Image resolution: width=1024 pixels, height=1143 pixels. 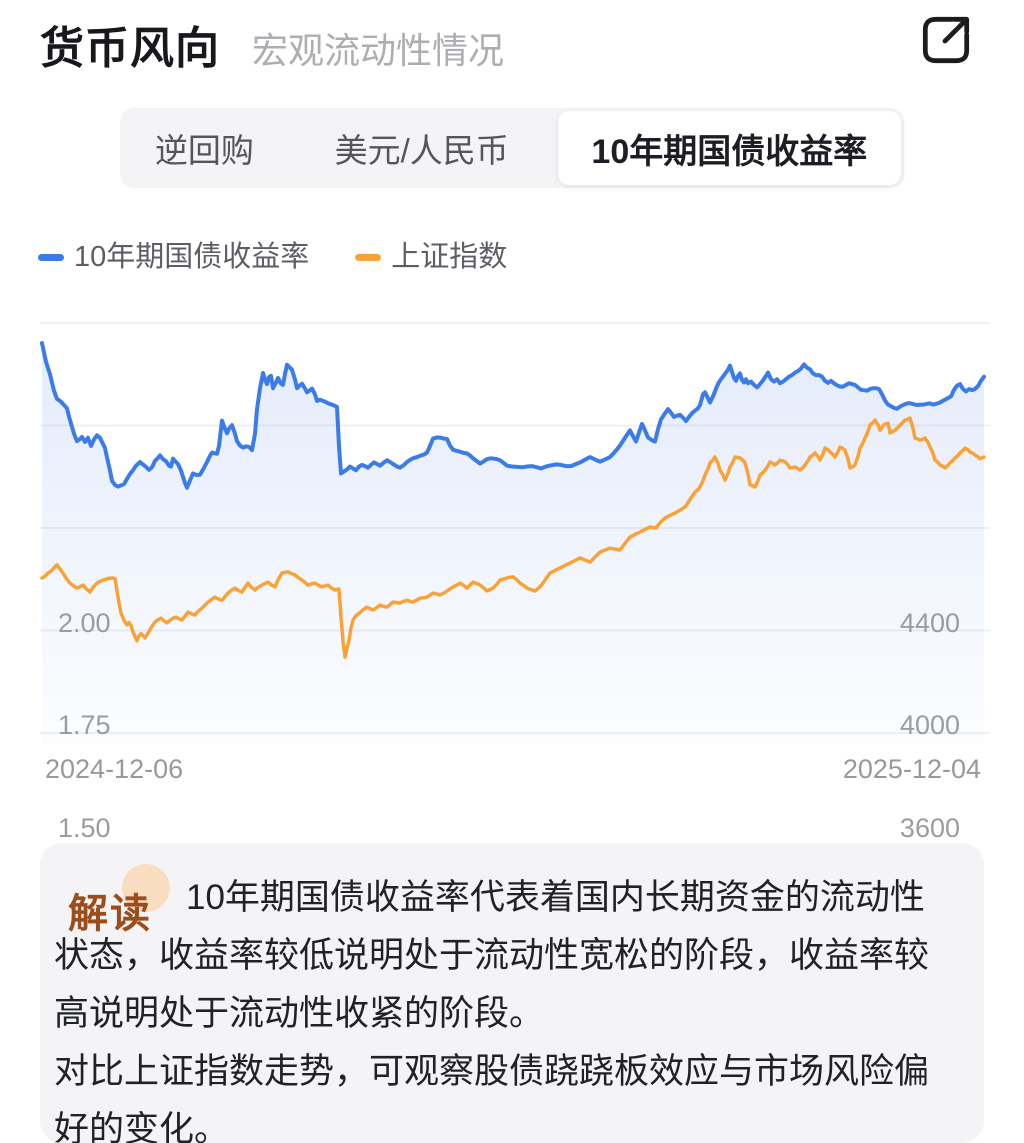 I want to click on legend-item-sse: 上证指数, so click(x=431, y=257).